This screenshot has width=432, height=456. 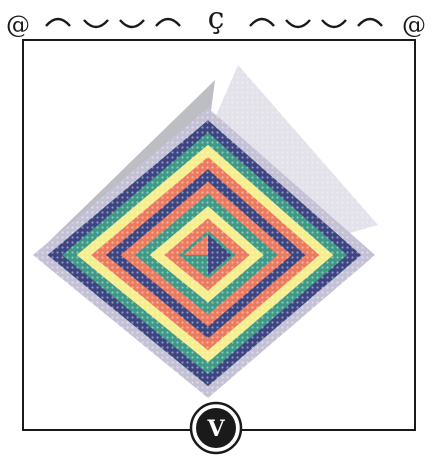 I want to click on right-corner-symbol: @, so click(x=414, y=25).